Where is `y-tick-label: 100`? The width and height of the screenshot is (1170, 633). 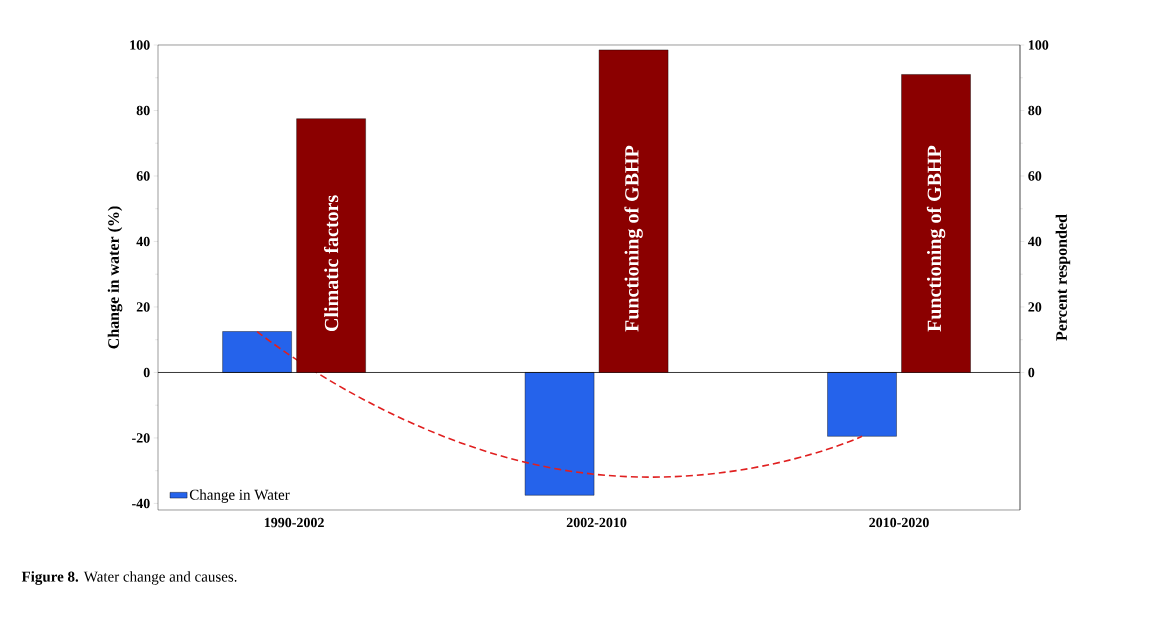 y-tick-label: 100 is located at coordinates (140, 45).